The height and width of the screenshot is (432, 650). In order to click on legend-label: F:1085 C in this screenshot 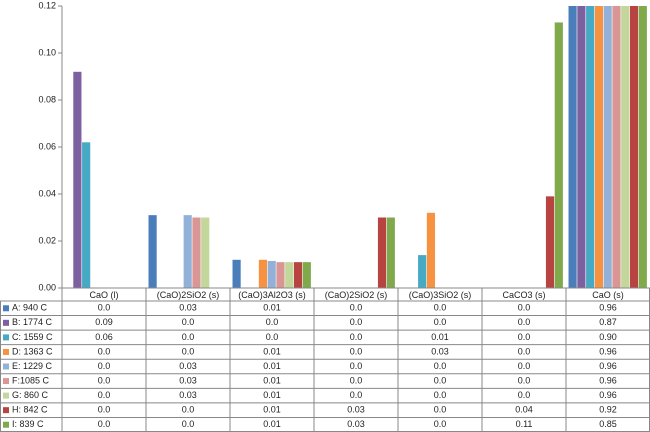, I will do `click(31, 380)`.